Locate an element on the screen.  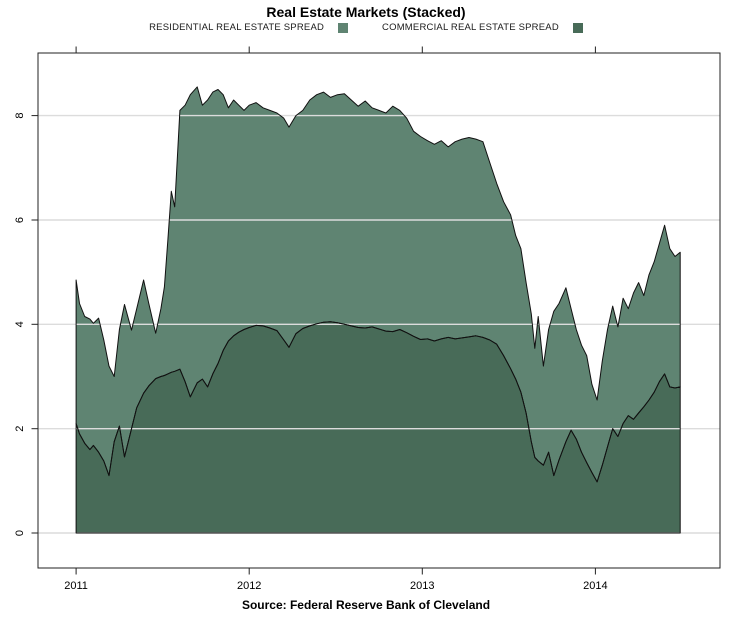
x-tick-label: 2014 is located at coordinates (595, 586).